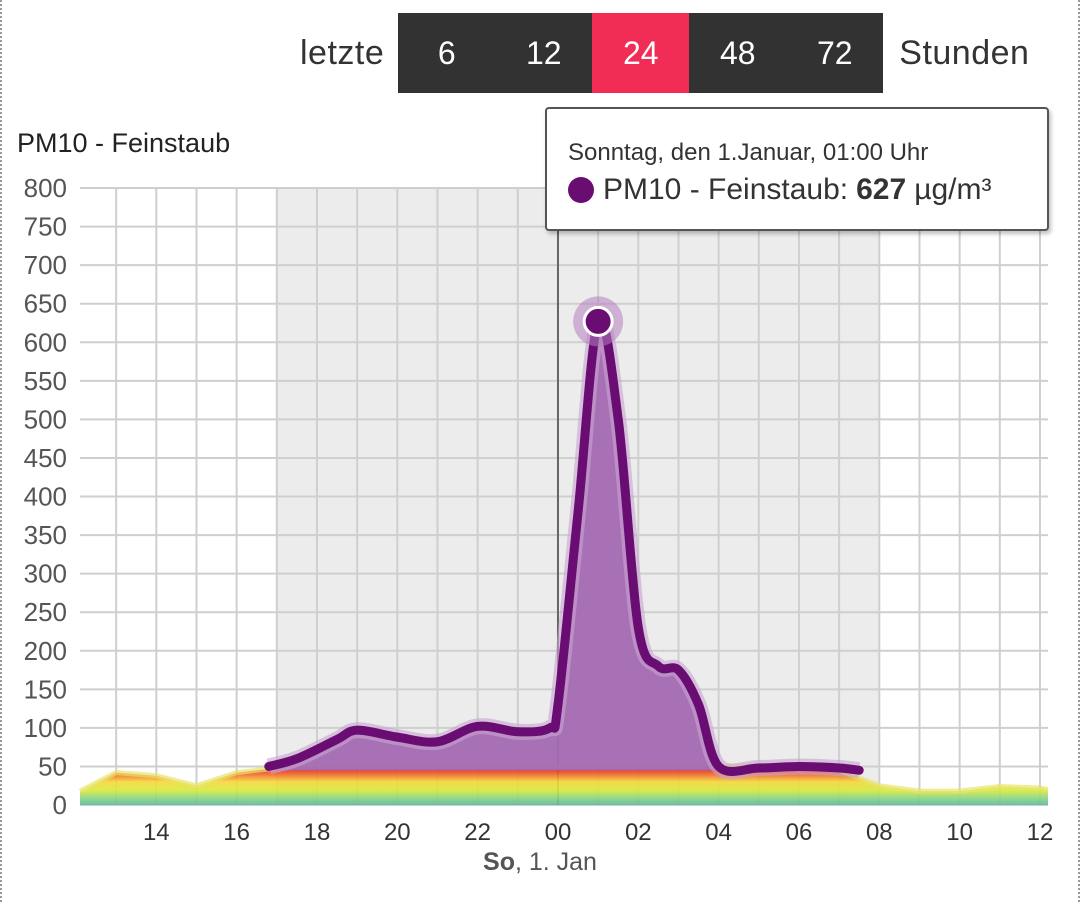 Image resolution: width=1080 pixels, height=902 pixels. Describe the element at coordinates (598, 321) in the screenshot. I see `highlight-point` at that location.